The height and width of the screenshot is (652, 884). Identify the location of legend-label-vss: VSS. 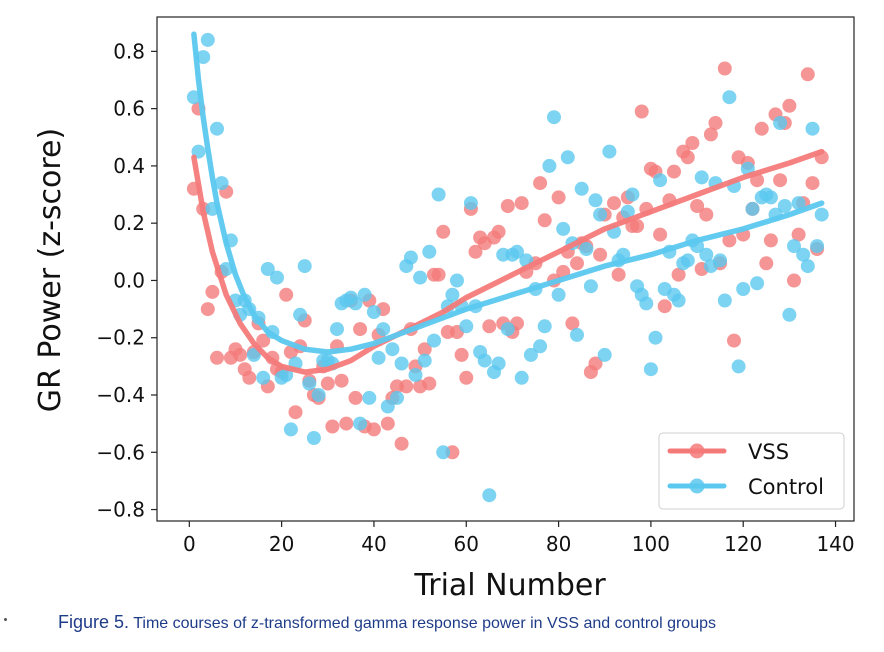
(768, 452).